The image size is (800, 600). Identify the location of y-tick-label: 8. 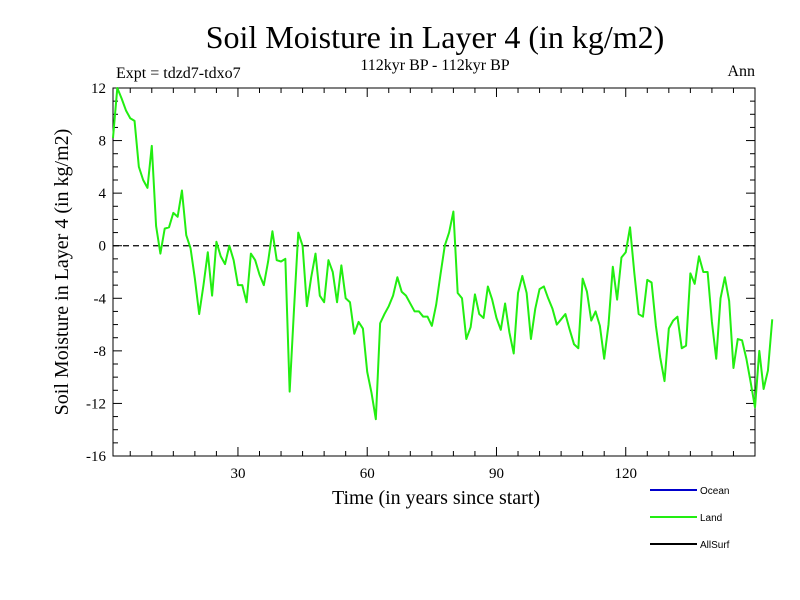
(103, 142).